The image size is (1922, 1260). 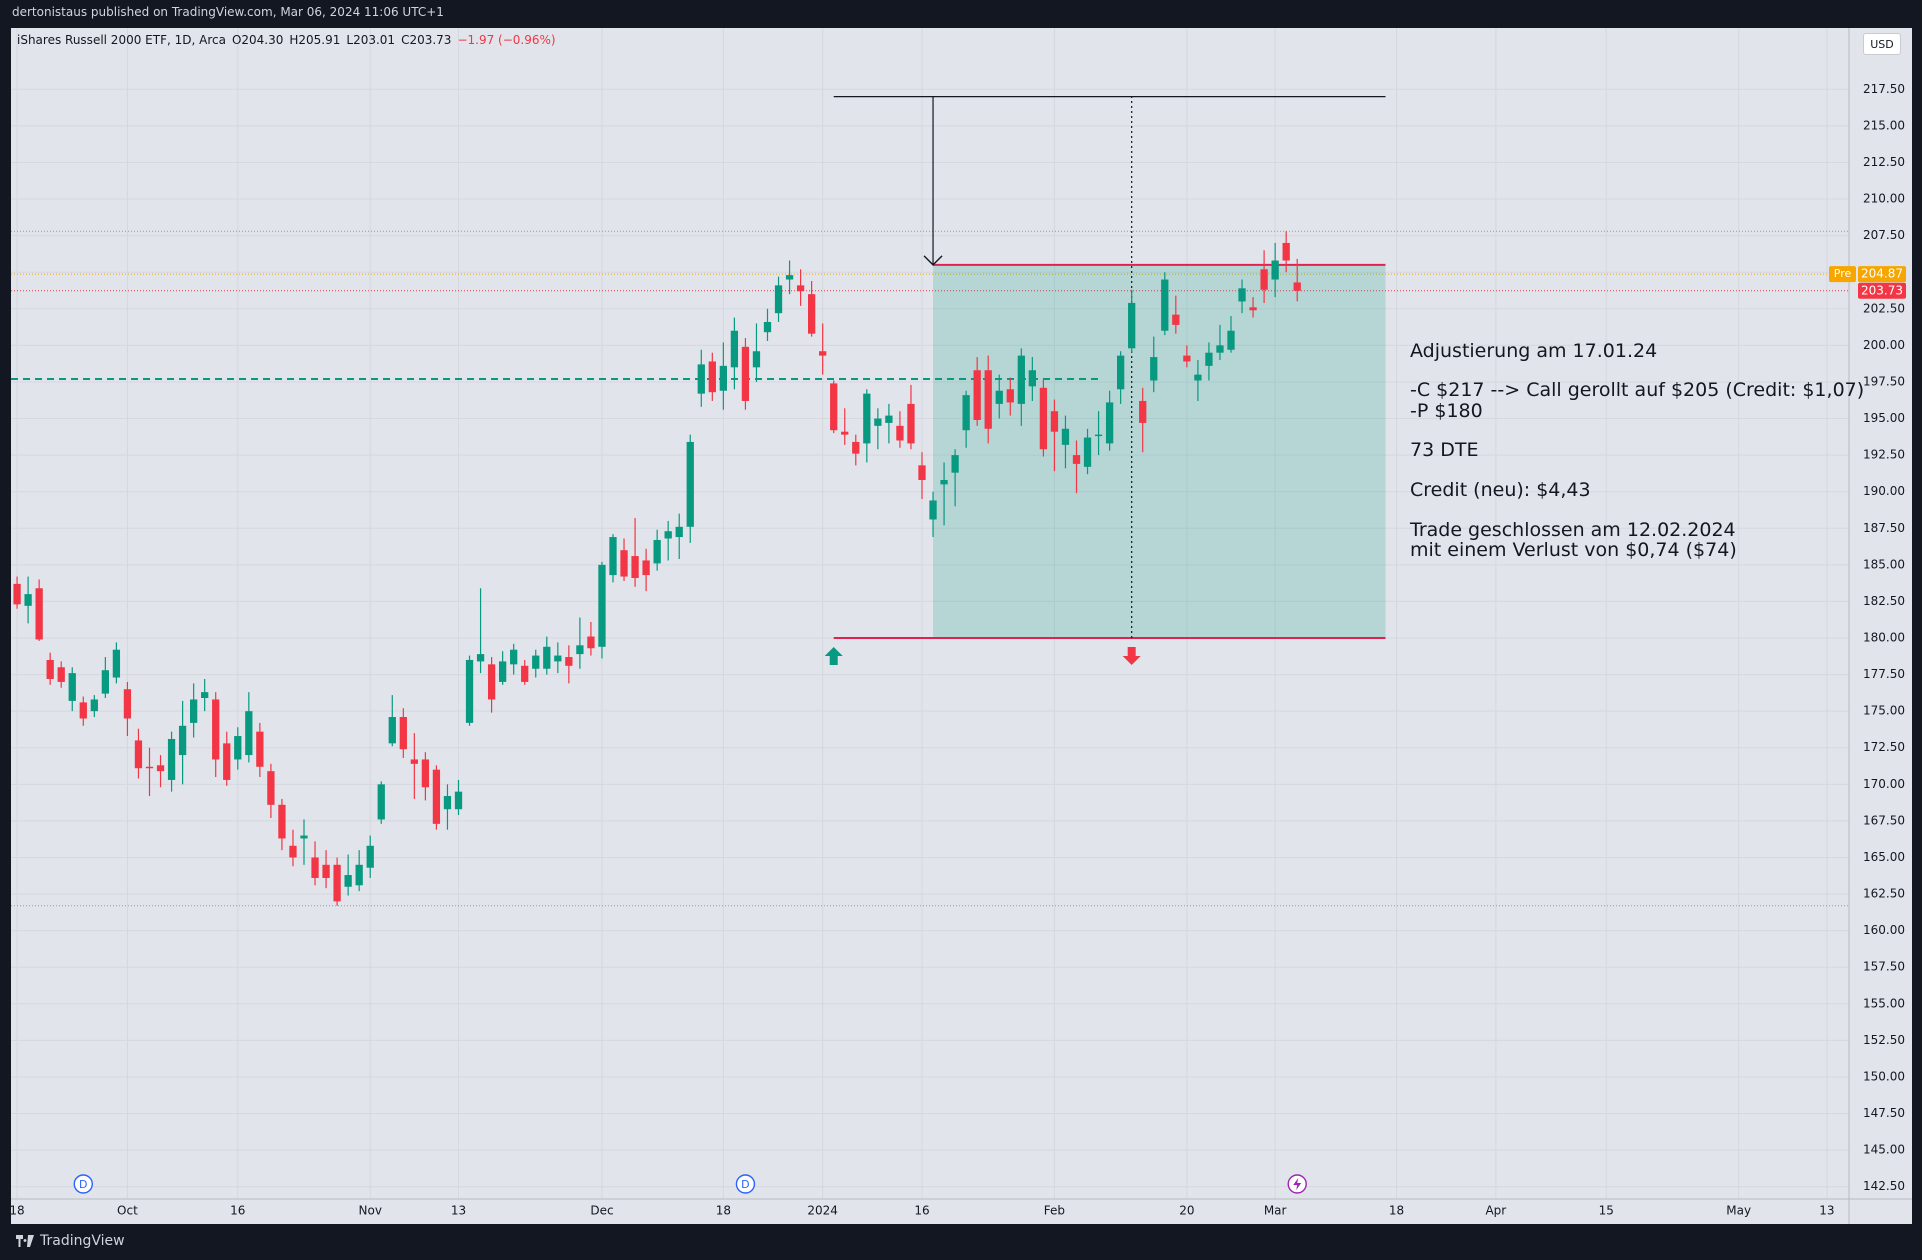 I want to click on y-tick-label: 187.50, so click(x=1884, y=528).